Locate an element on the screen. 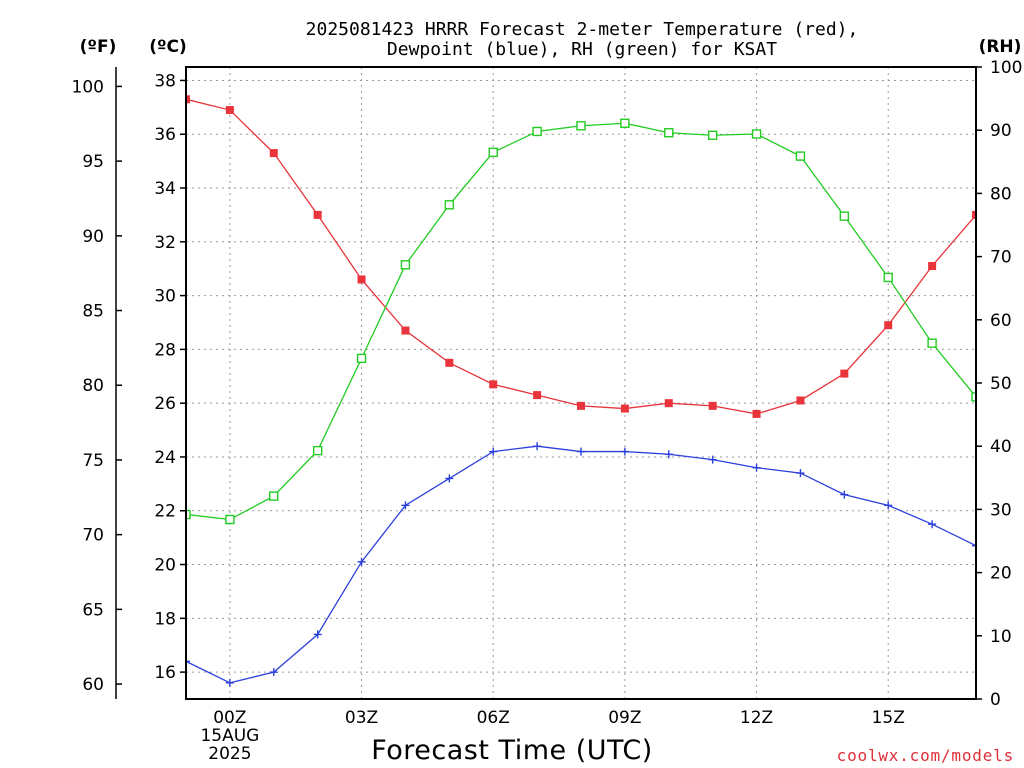 The width and height of the screenshot is (1024, 768). celsius-unit-label: (ºC) is located at coordinates (168, 47).